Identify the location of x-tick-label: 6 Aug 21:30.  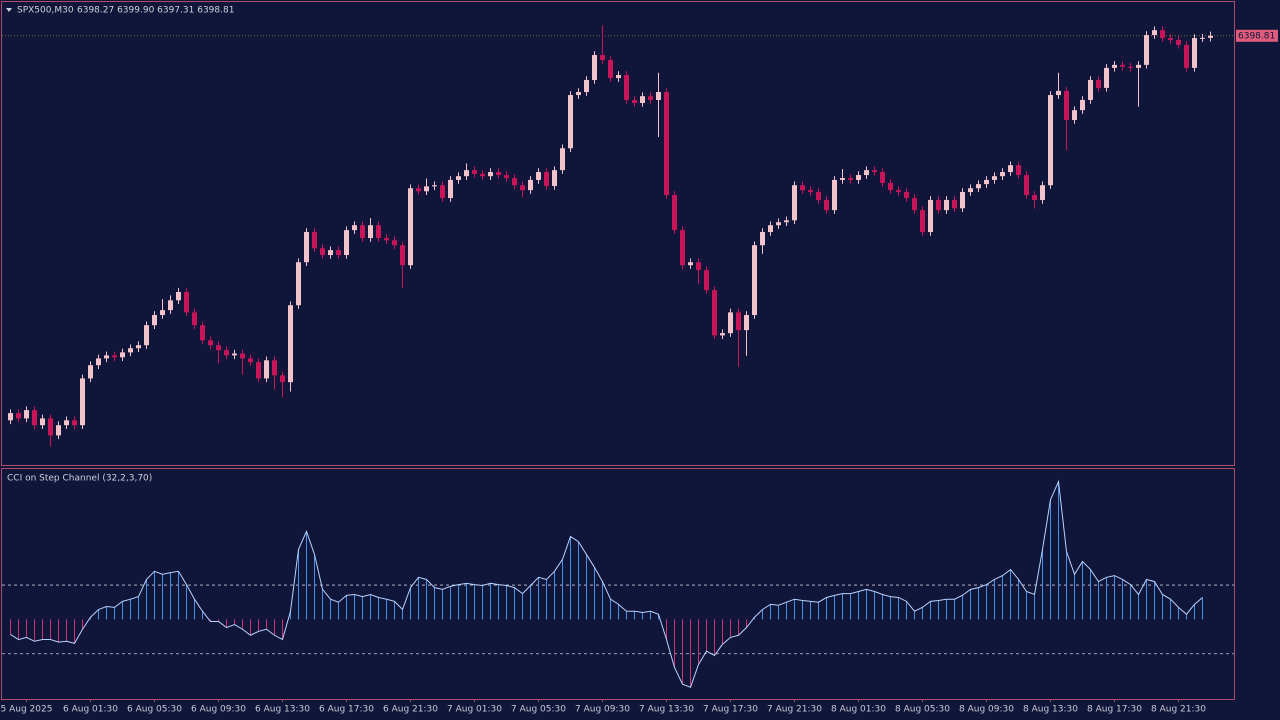
(410, 710).